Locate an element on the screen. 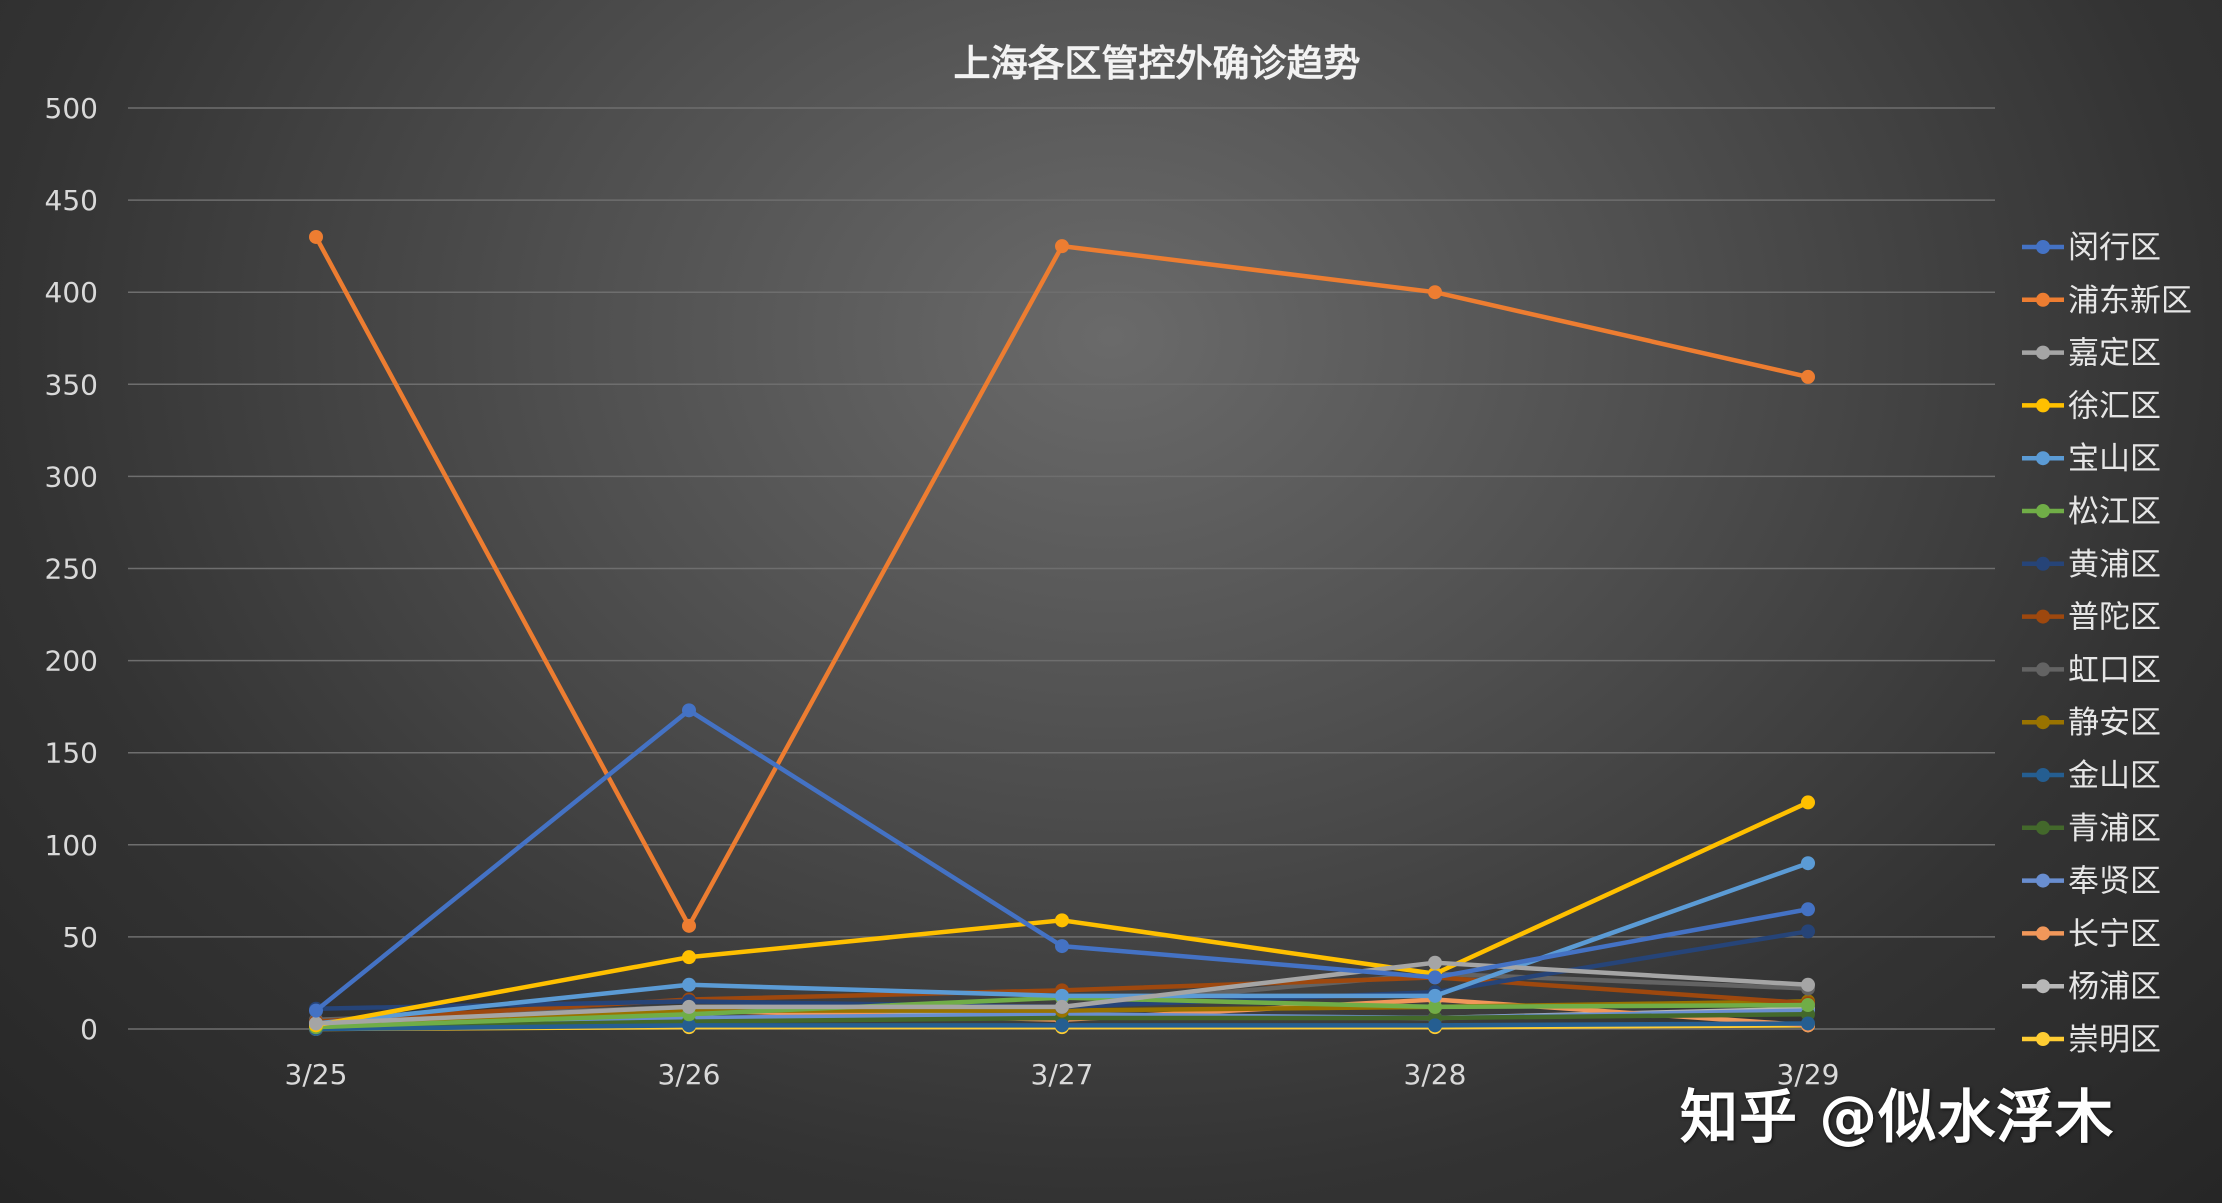 The height and width of the screenshot is (1203, 2222). y-tick-label: 500 is located at coordinates (71, 108).